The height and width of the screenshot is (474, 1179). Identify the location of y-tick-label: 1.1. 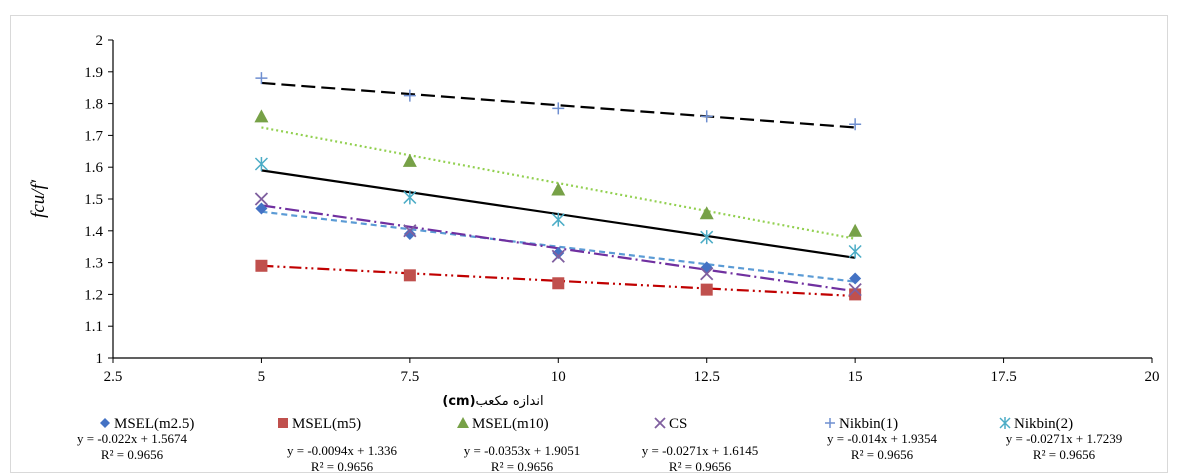
(93, 327).